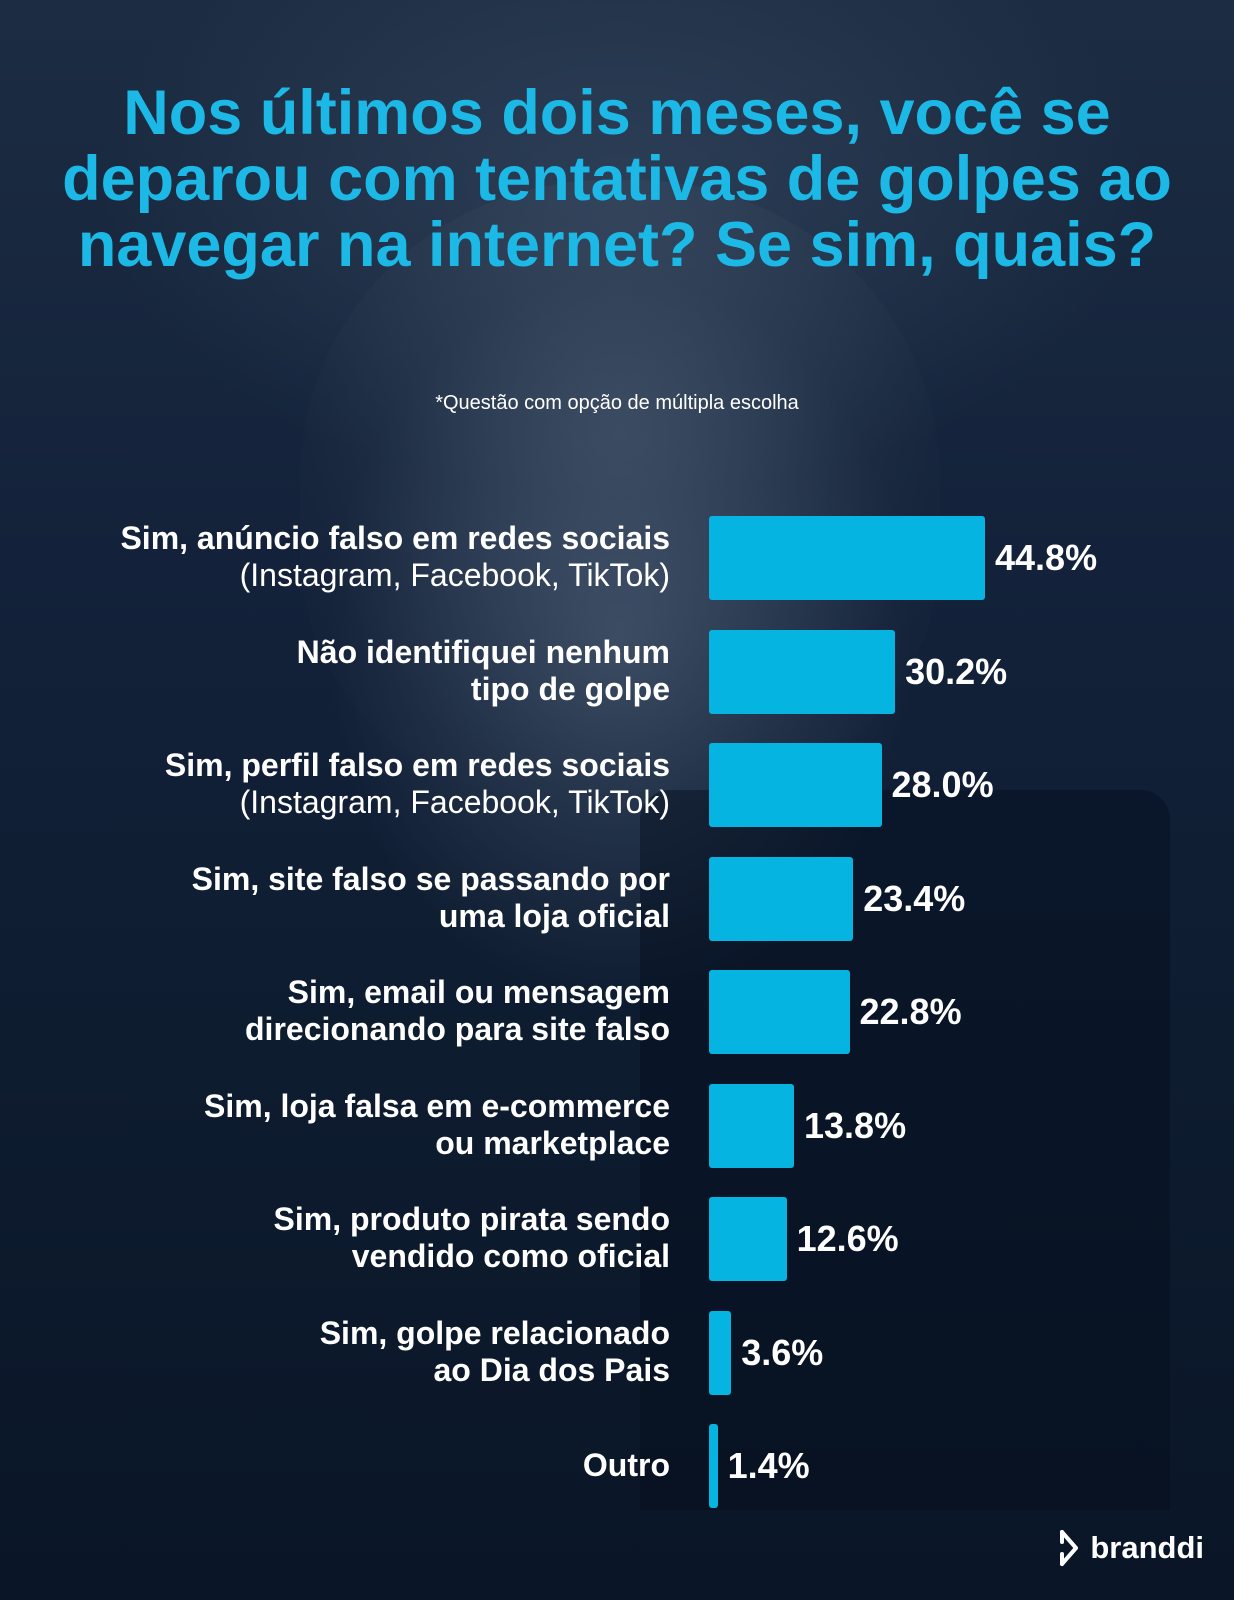 This screenshot has width=1234, height=1600. Describe the element at coordinates (437, 1106) in the screenshot. I see `category-label-line1: Sim, loja falsa em e-commerce` at that location.